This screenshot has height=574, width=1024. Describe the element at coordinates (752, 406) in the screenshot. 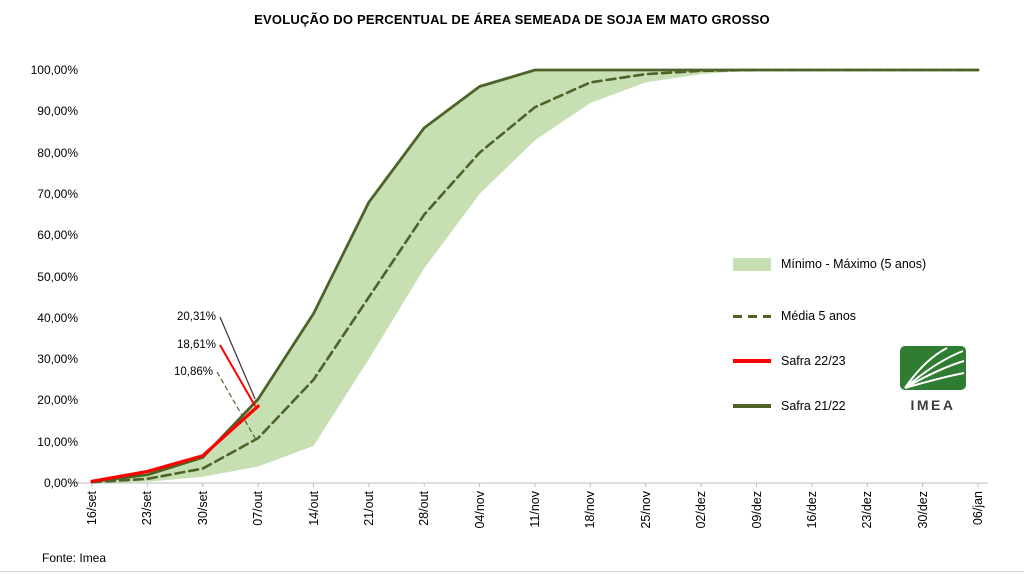

I see `legend-swatch-olive-line` at that location.